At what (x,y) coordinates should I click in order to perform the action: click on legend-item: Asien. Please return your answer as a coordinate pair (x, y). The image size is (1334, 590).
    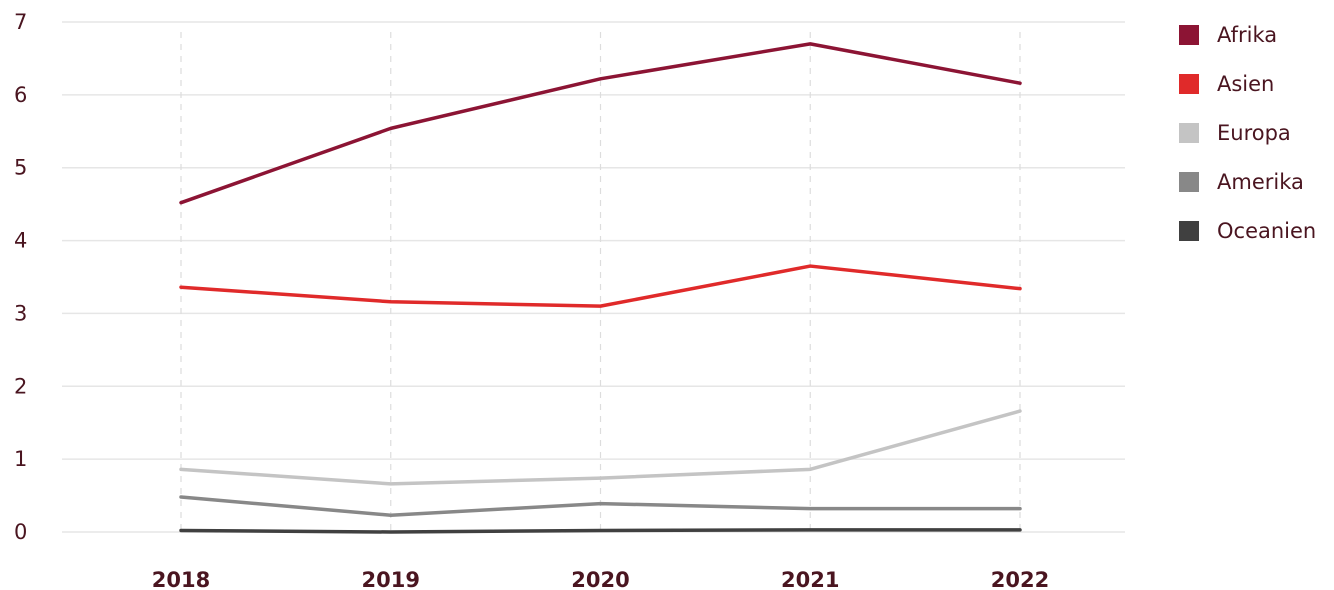
    Looking at the image, I should click on (1254, 83).